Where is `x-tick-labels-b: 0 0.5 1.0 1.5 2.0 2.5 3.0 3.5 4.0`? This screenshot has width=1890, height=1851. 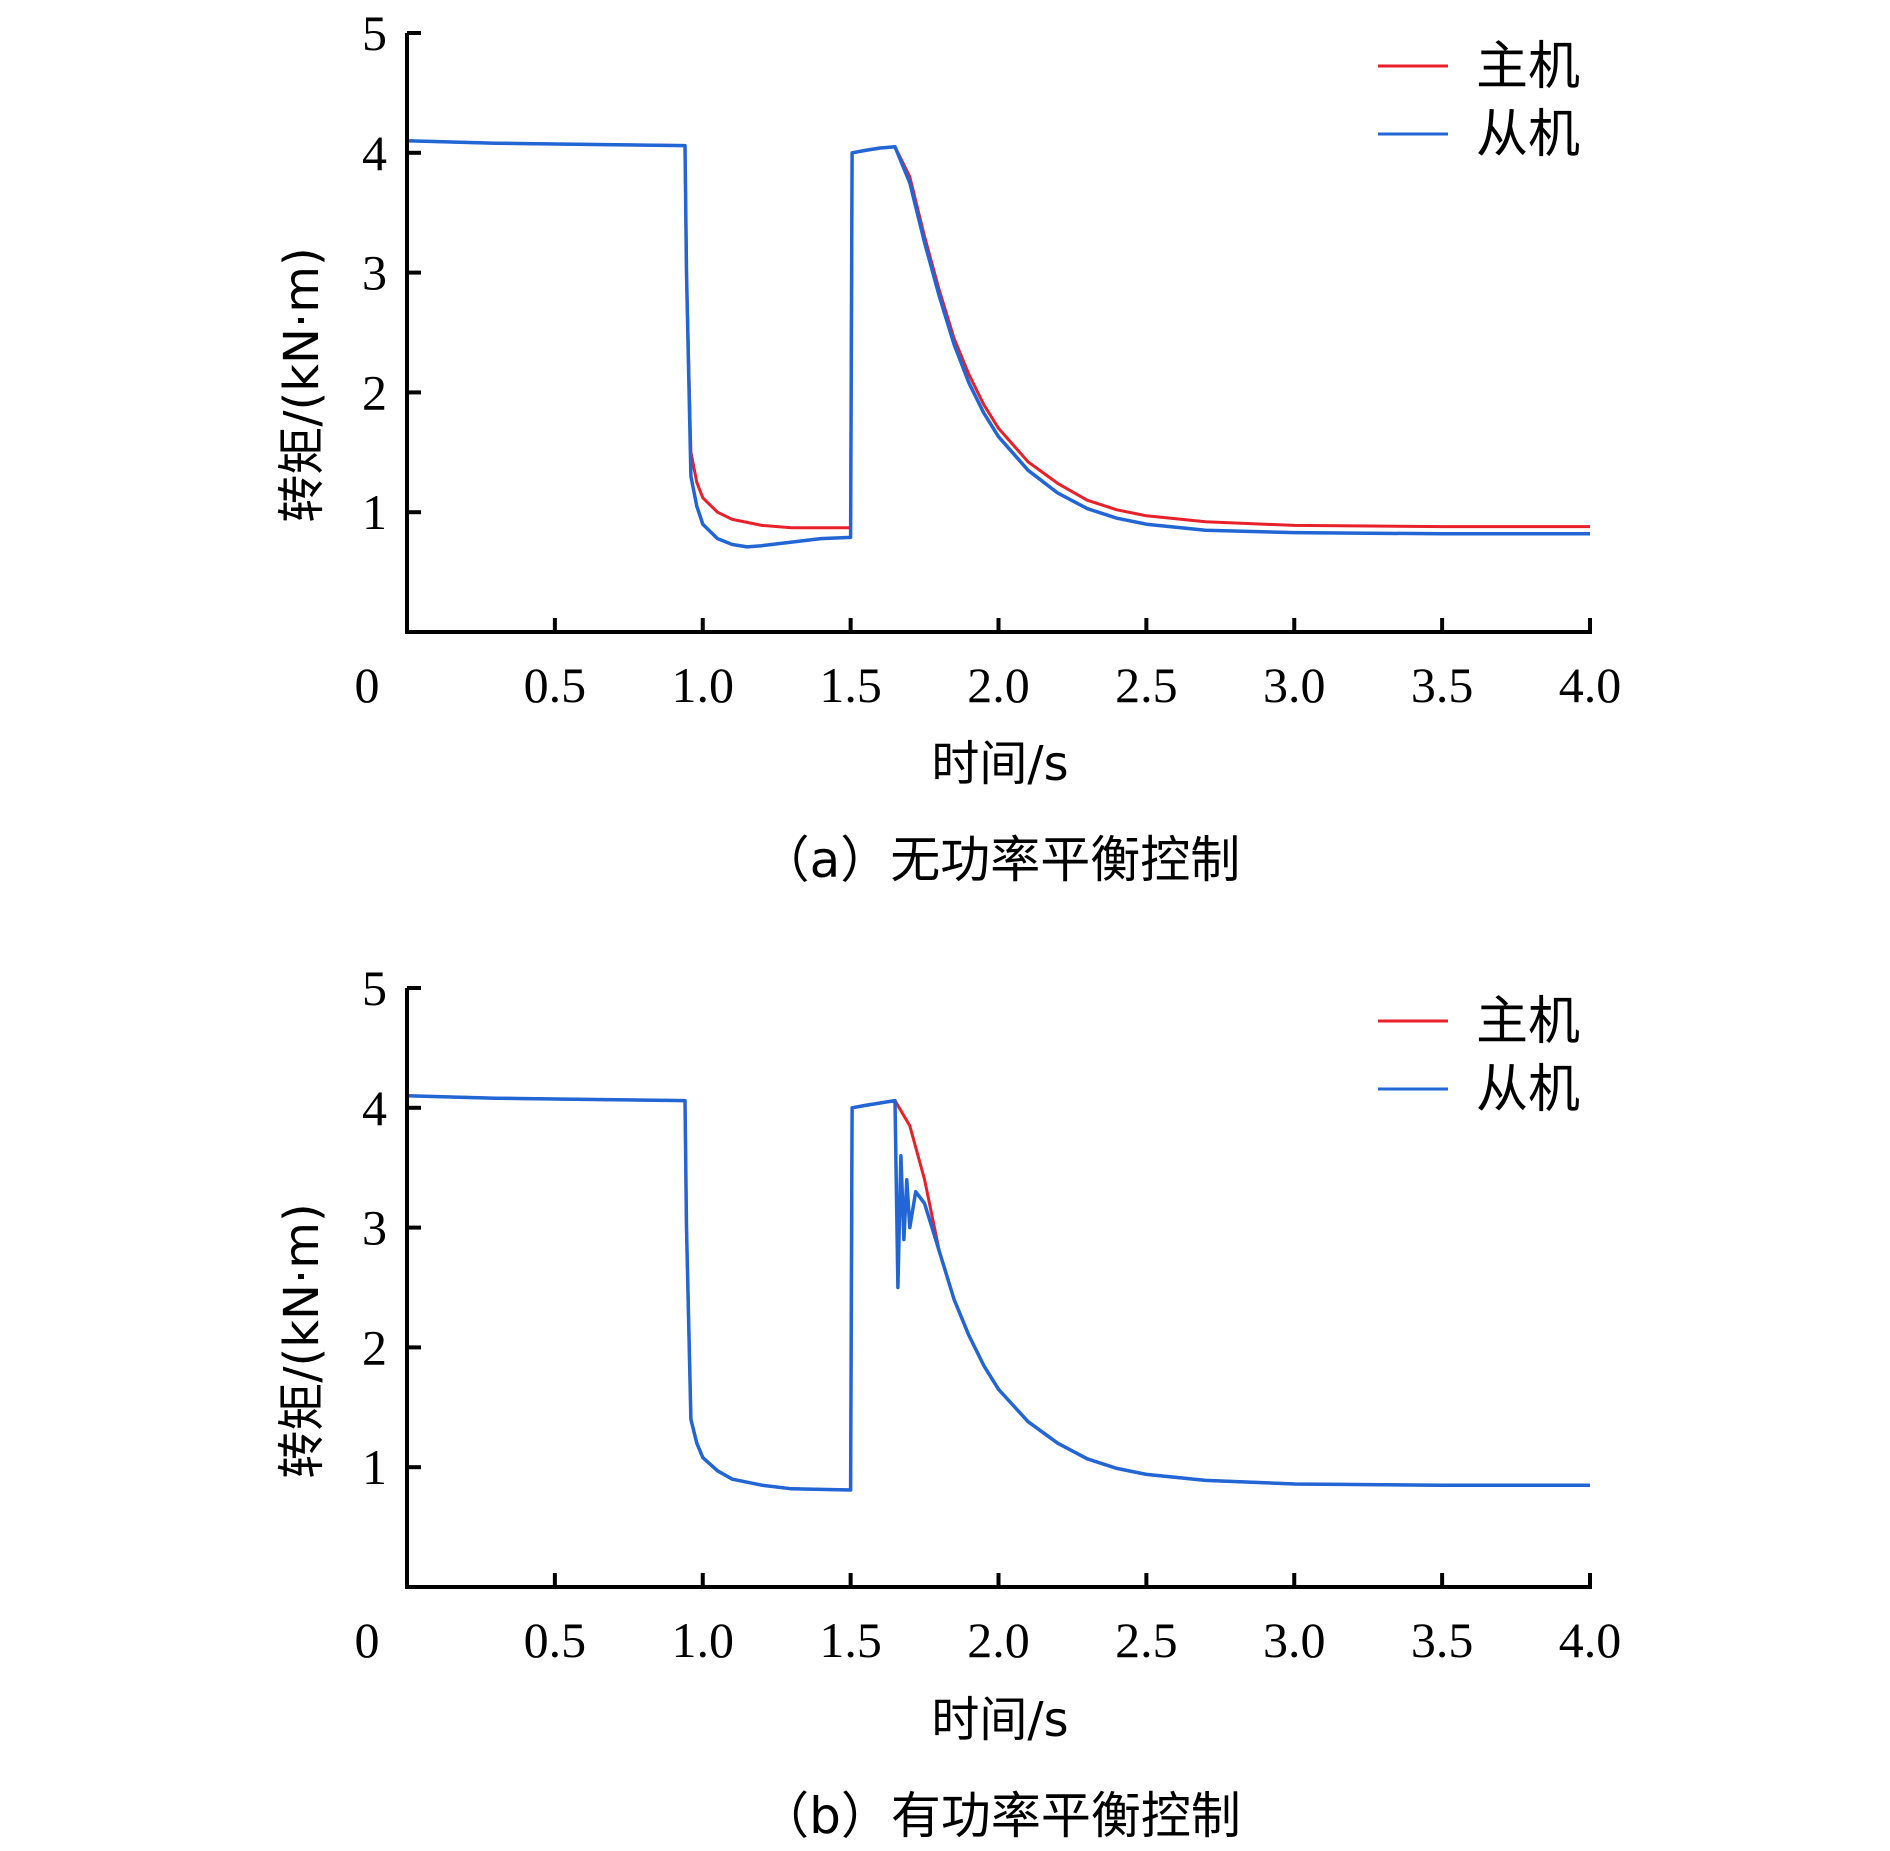 x-tick-labels-b: 0 0.5 1.0 1.5 2.0 2.5 3.0 3.5 4.0 is located at coordinates (988, 1640).